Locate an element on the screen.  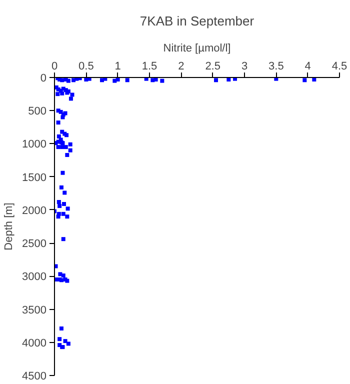
y-tick-label: 1000 is located at coordinates (34, 144).